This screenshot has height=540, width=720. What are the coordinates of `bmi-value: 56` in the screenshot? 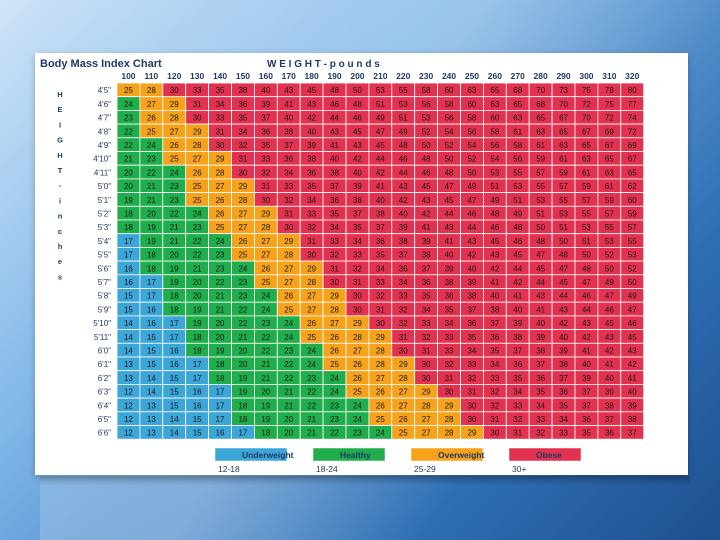 It's located at (426, 104).